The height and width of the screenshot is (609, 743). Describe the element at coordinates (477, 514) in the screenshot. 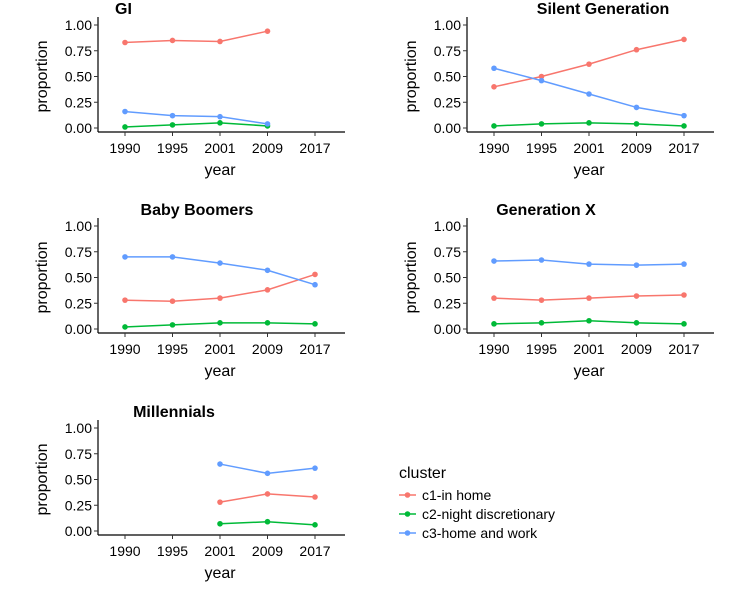

I see `legend-item-c2-night-discretionary: c2-night discretionary` at that location.